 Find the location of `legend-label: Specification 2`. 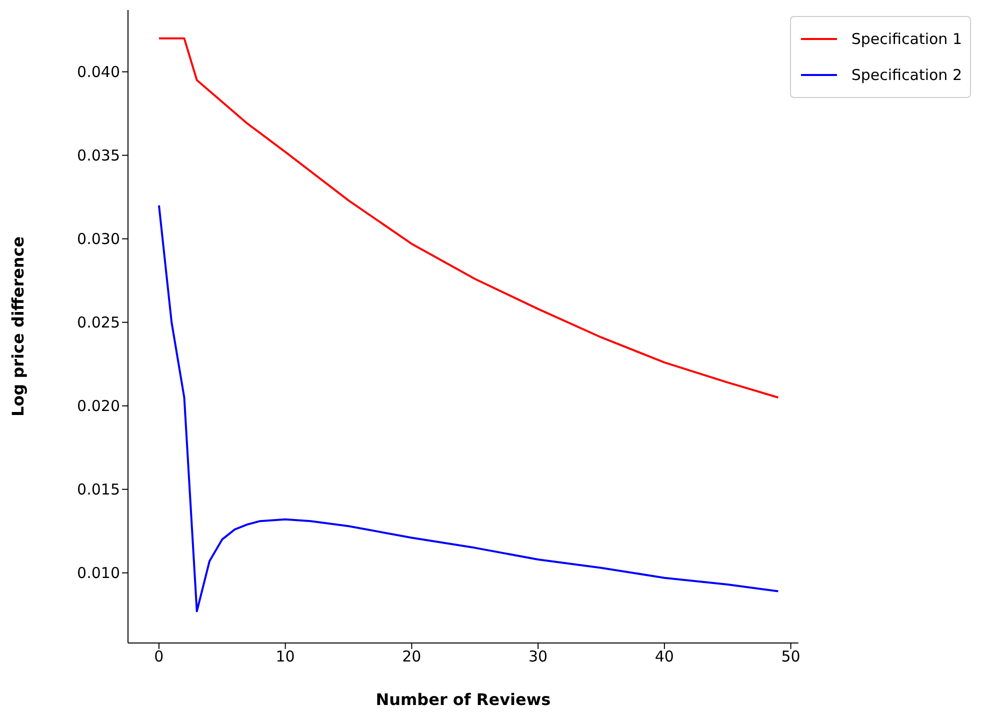

legend-label: Specification 2 is located at coordinates (906, 75).